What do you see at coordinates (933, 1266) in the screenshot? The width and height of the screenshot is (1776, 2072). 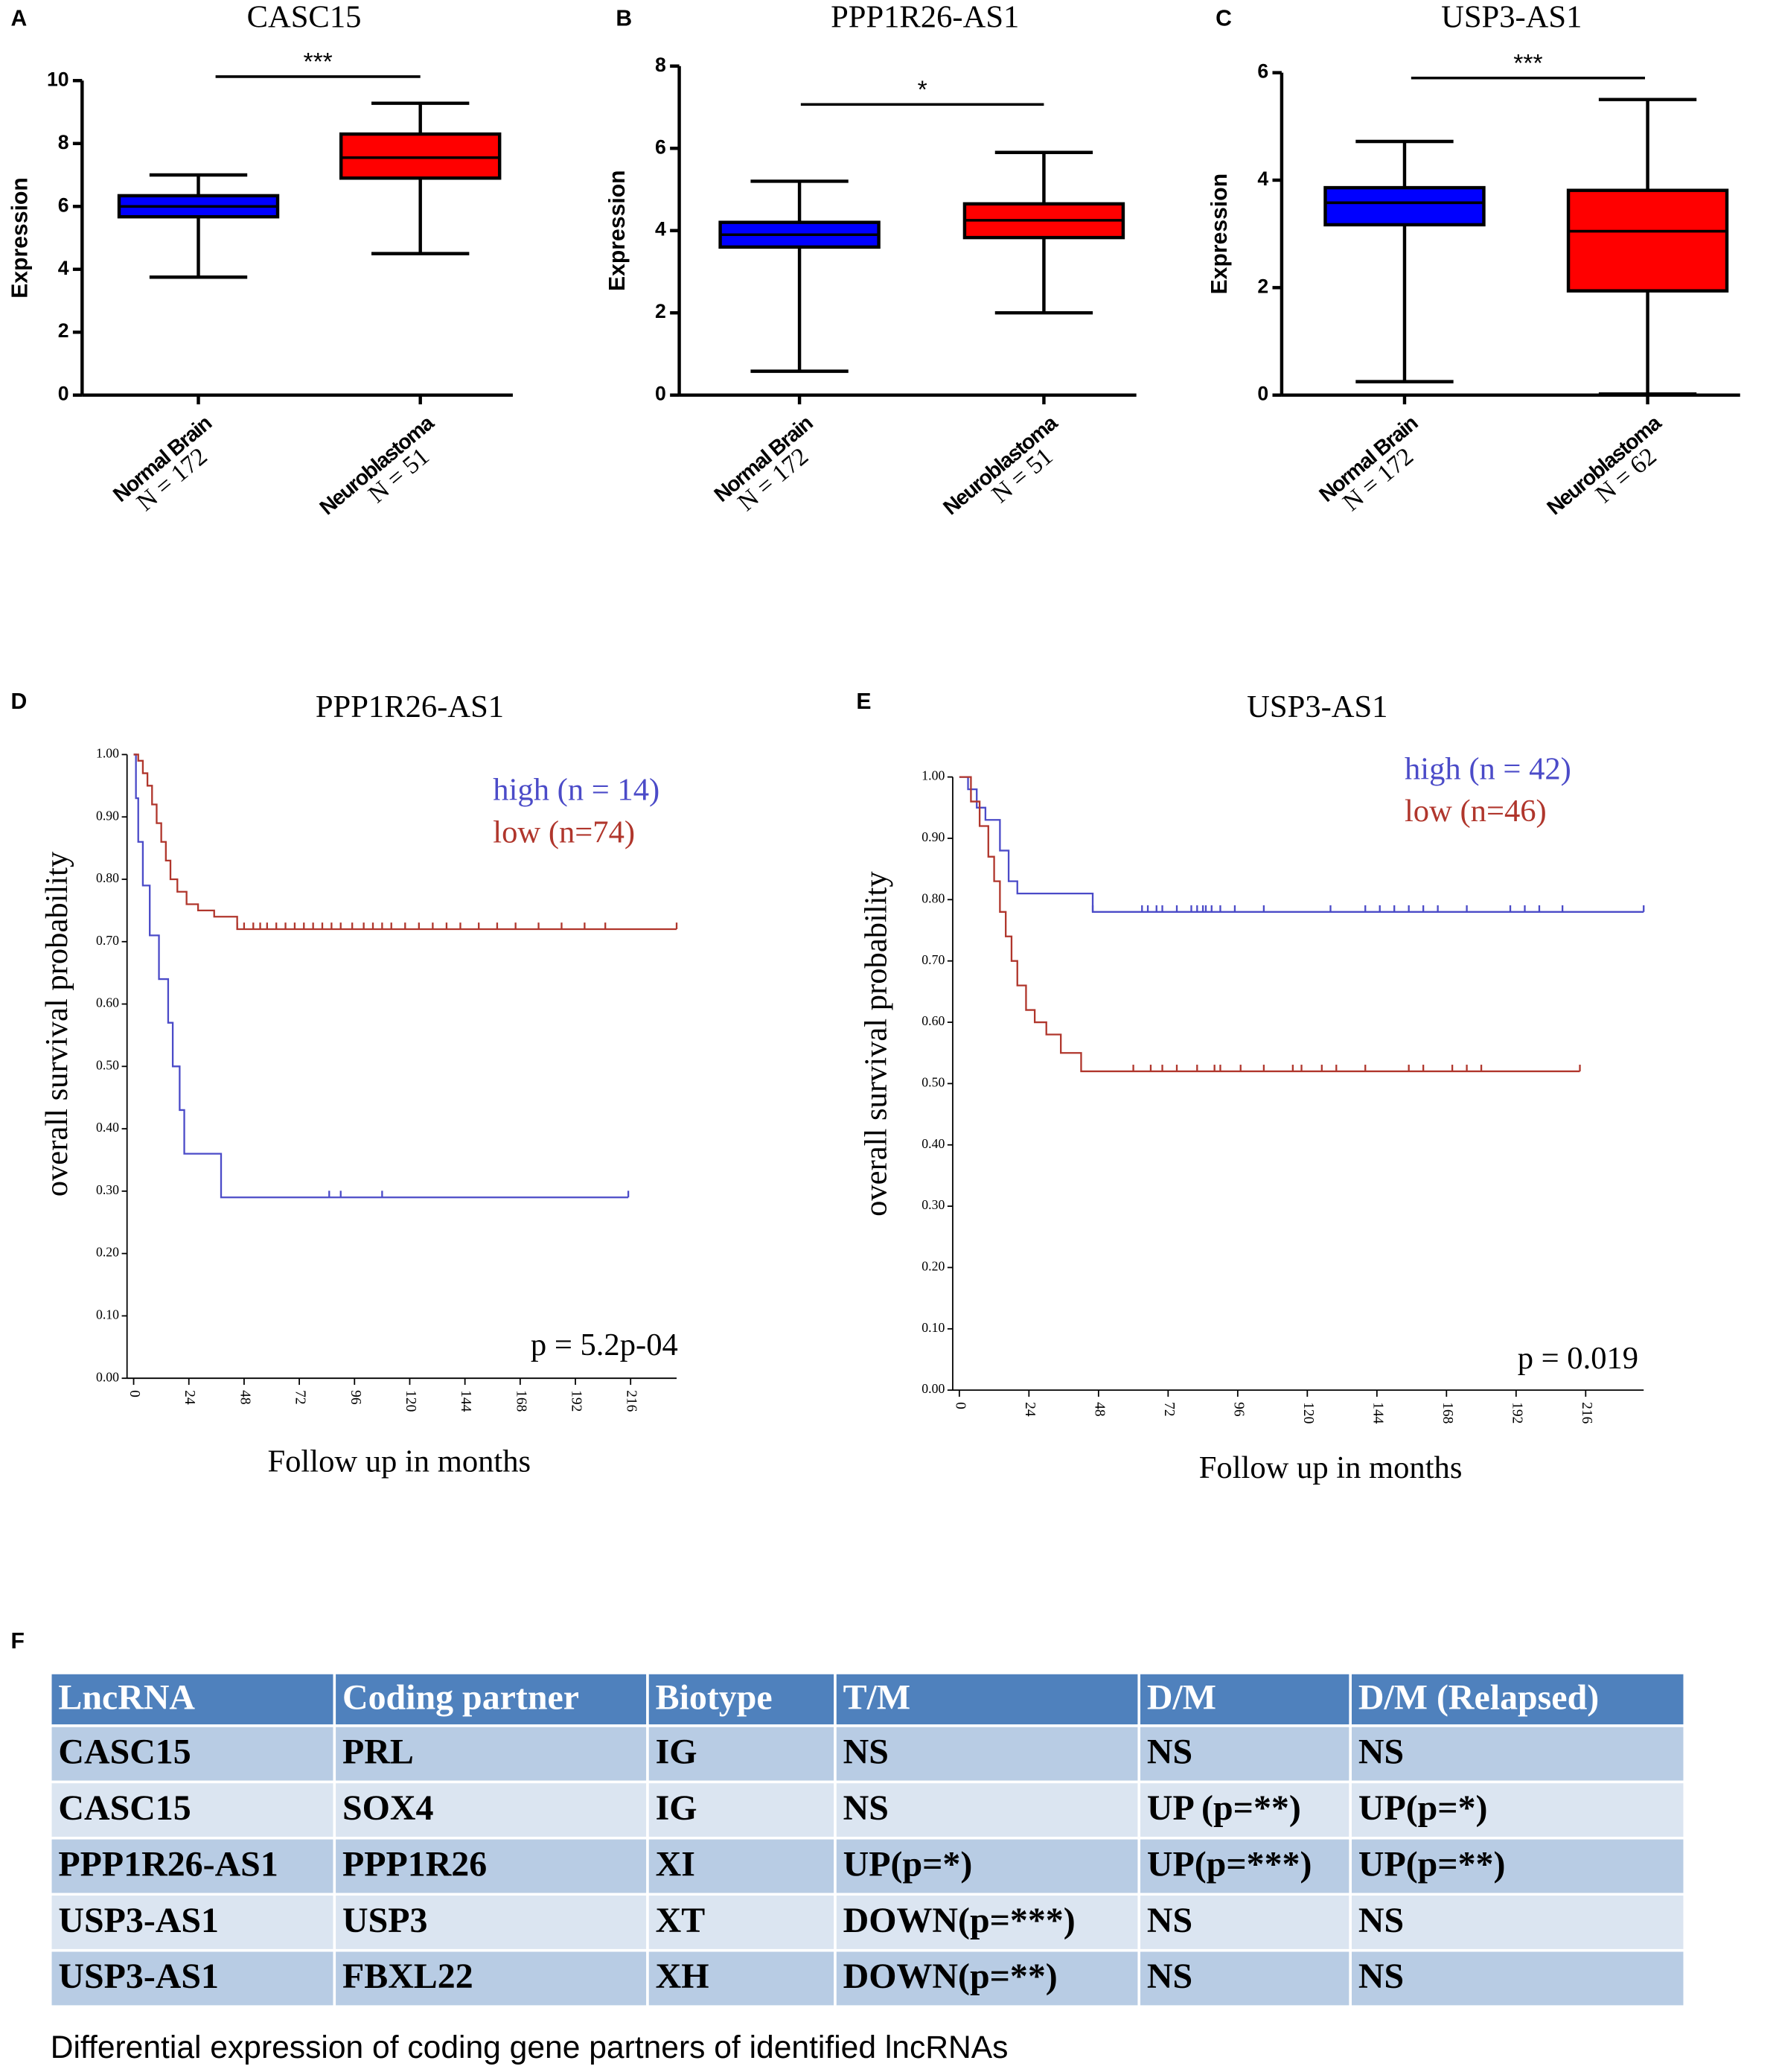 I see `y-tick-label: 0.20` at bounding box center [933, 1266].